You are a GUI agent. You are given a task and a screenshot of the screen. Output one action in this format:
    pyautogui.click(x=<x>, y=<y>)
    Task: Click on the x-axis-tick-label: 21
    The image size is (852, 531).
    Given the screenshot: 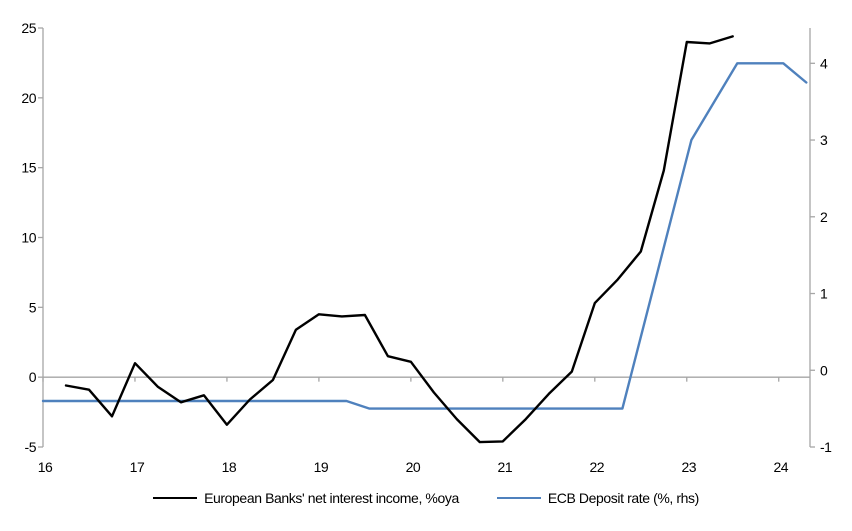 What is the action you would take?
    pyautogui.click(x=505, y=467)
    